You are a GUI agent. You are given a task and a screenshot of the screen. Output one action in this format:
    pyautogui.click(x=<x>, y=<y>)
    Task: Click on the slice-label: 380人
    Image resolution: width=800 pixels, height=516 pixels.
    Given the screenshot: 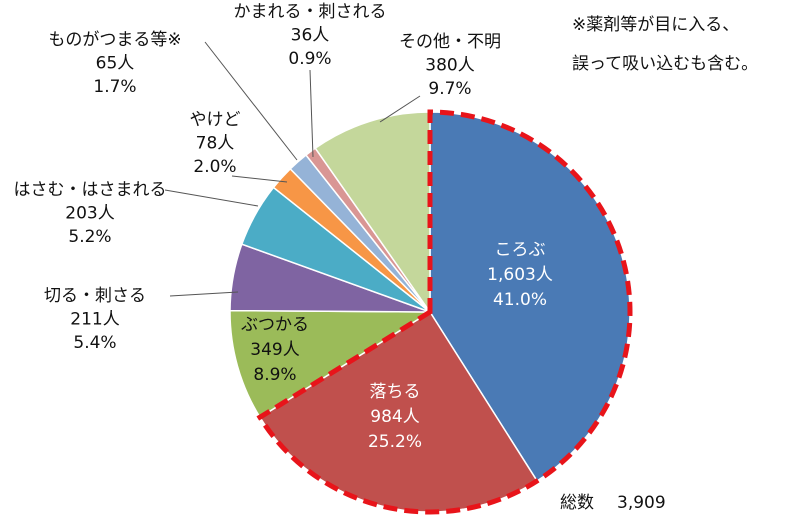 What is the action you would take?
    pyautogui.click(x=449, y=66)
    